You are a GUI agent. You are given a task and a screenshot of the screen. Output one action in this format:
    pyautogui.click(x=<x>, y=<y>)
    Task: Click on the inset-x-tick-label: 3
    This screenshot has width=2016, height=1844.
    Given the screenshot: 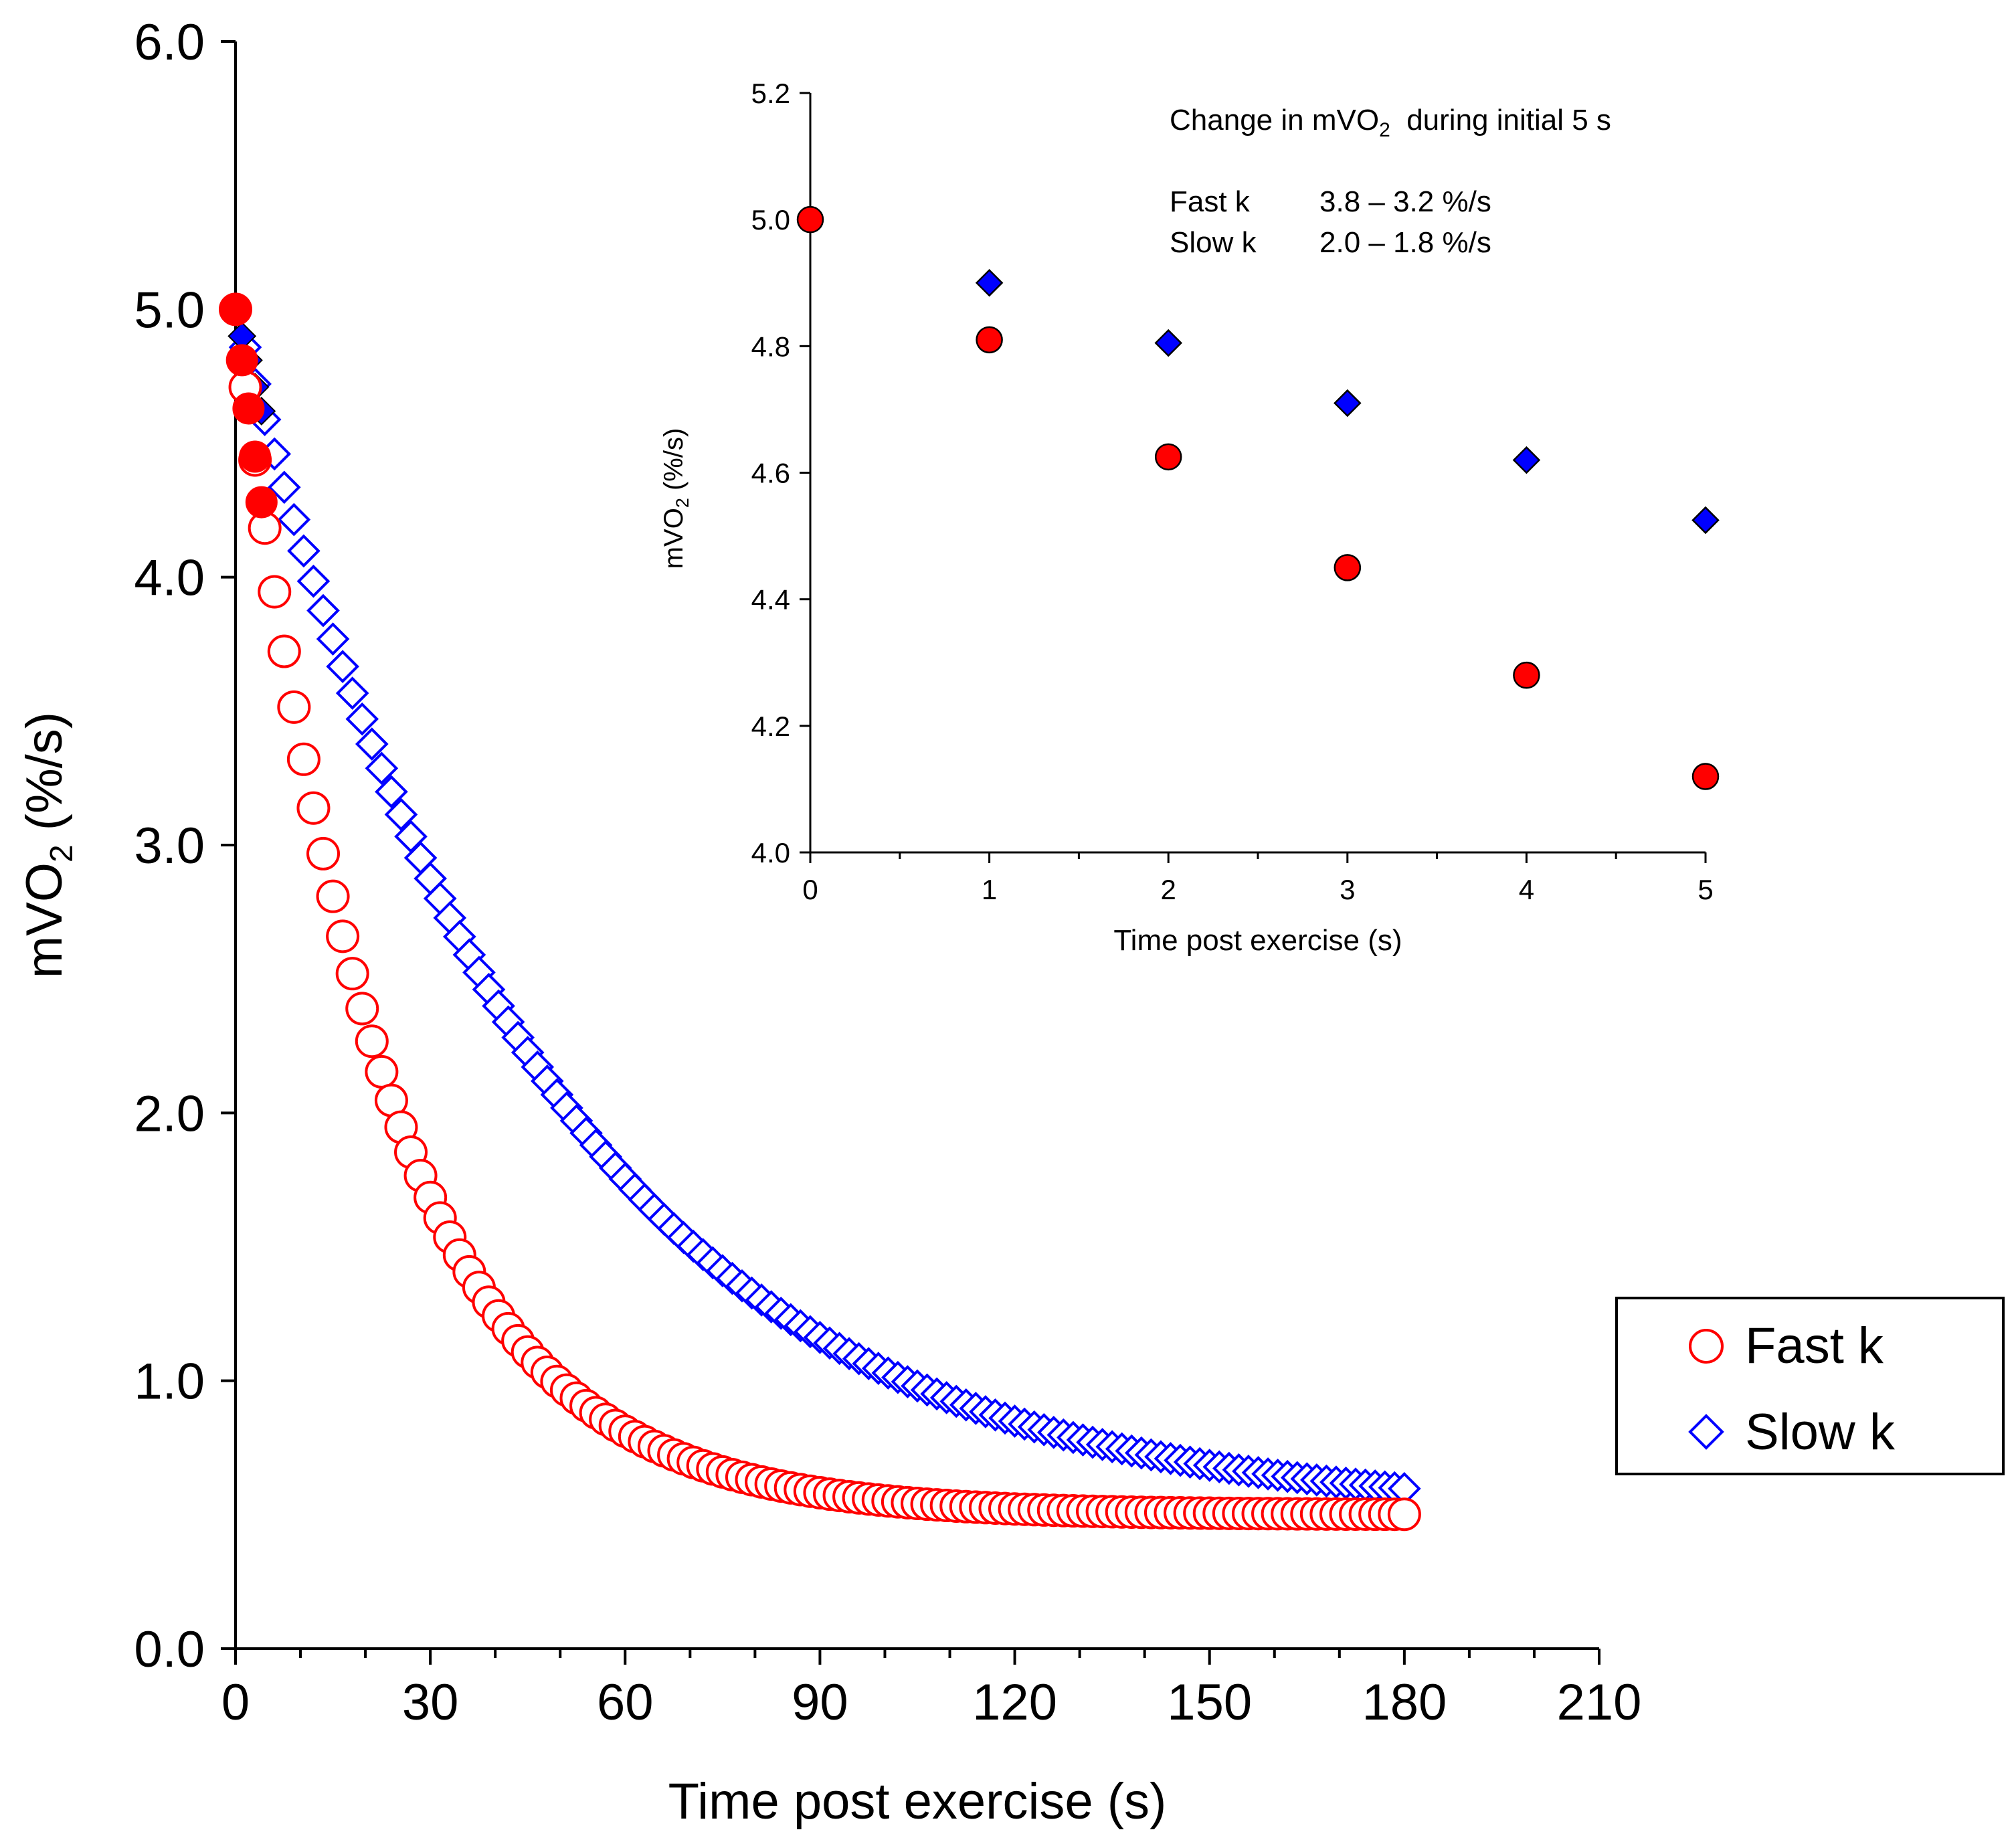 What is the action you would take?
    pyautogui.click(x=1347, y=890)
    